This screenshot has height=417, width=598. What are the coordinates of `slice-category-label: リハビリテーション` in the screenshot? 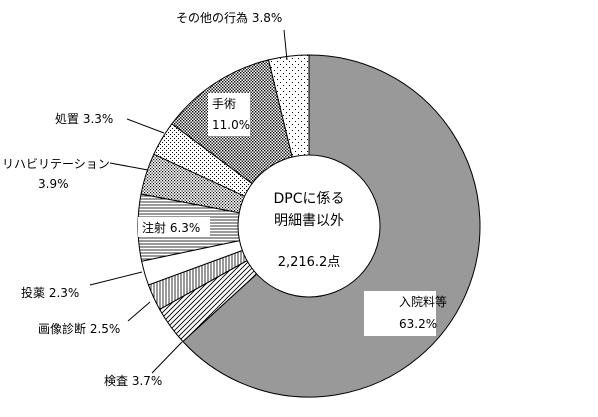 It's located at (56, 164).